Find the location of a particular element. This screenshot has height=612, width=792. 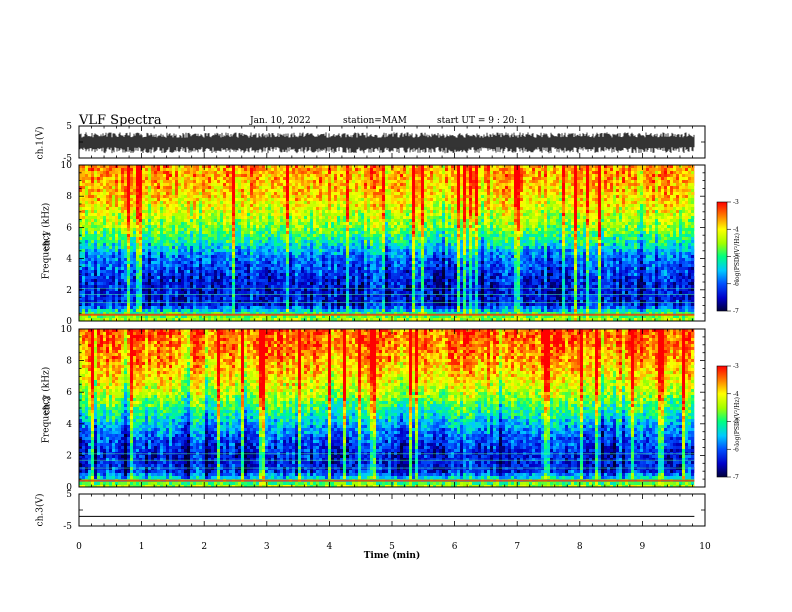

x-tick-label: 10 is located at coordinates (705, 547).